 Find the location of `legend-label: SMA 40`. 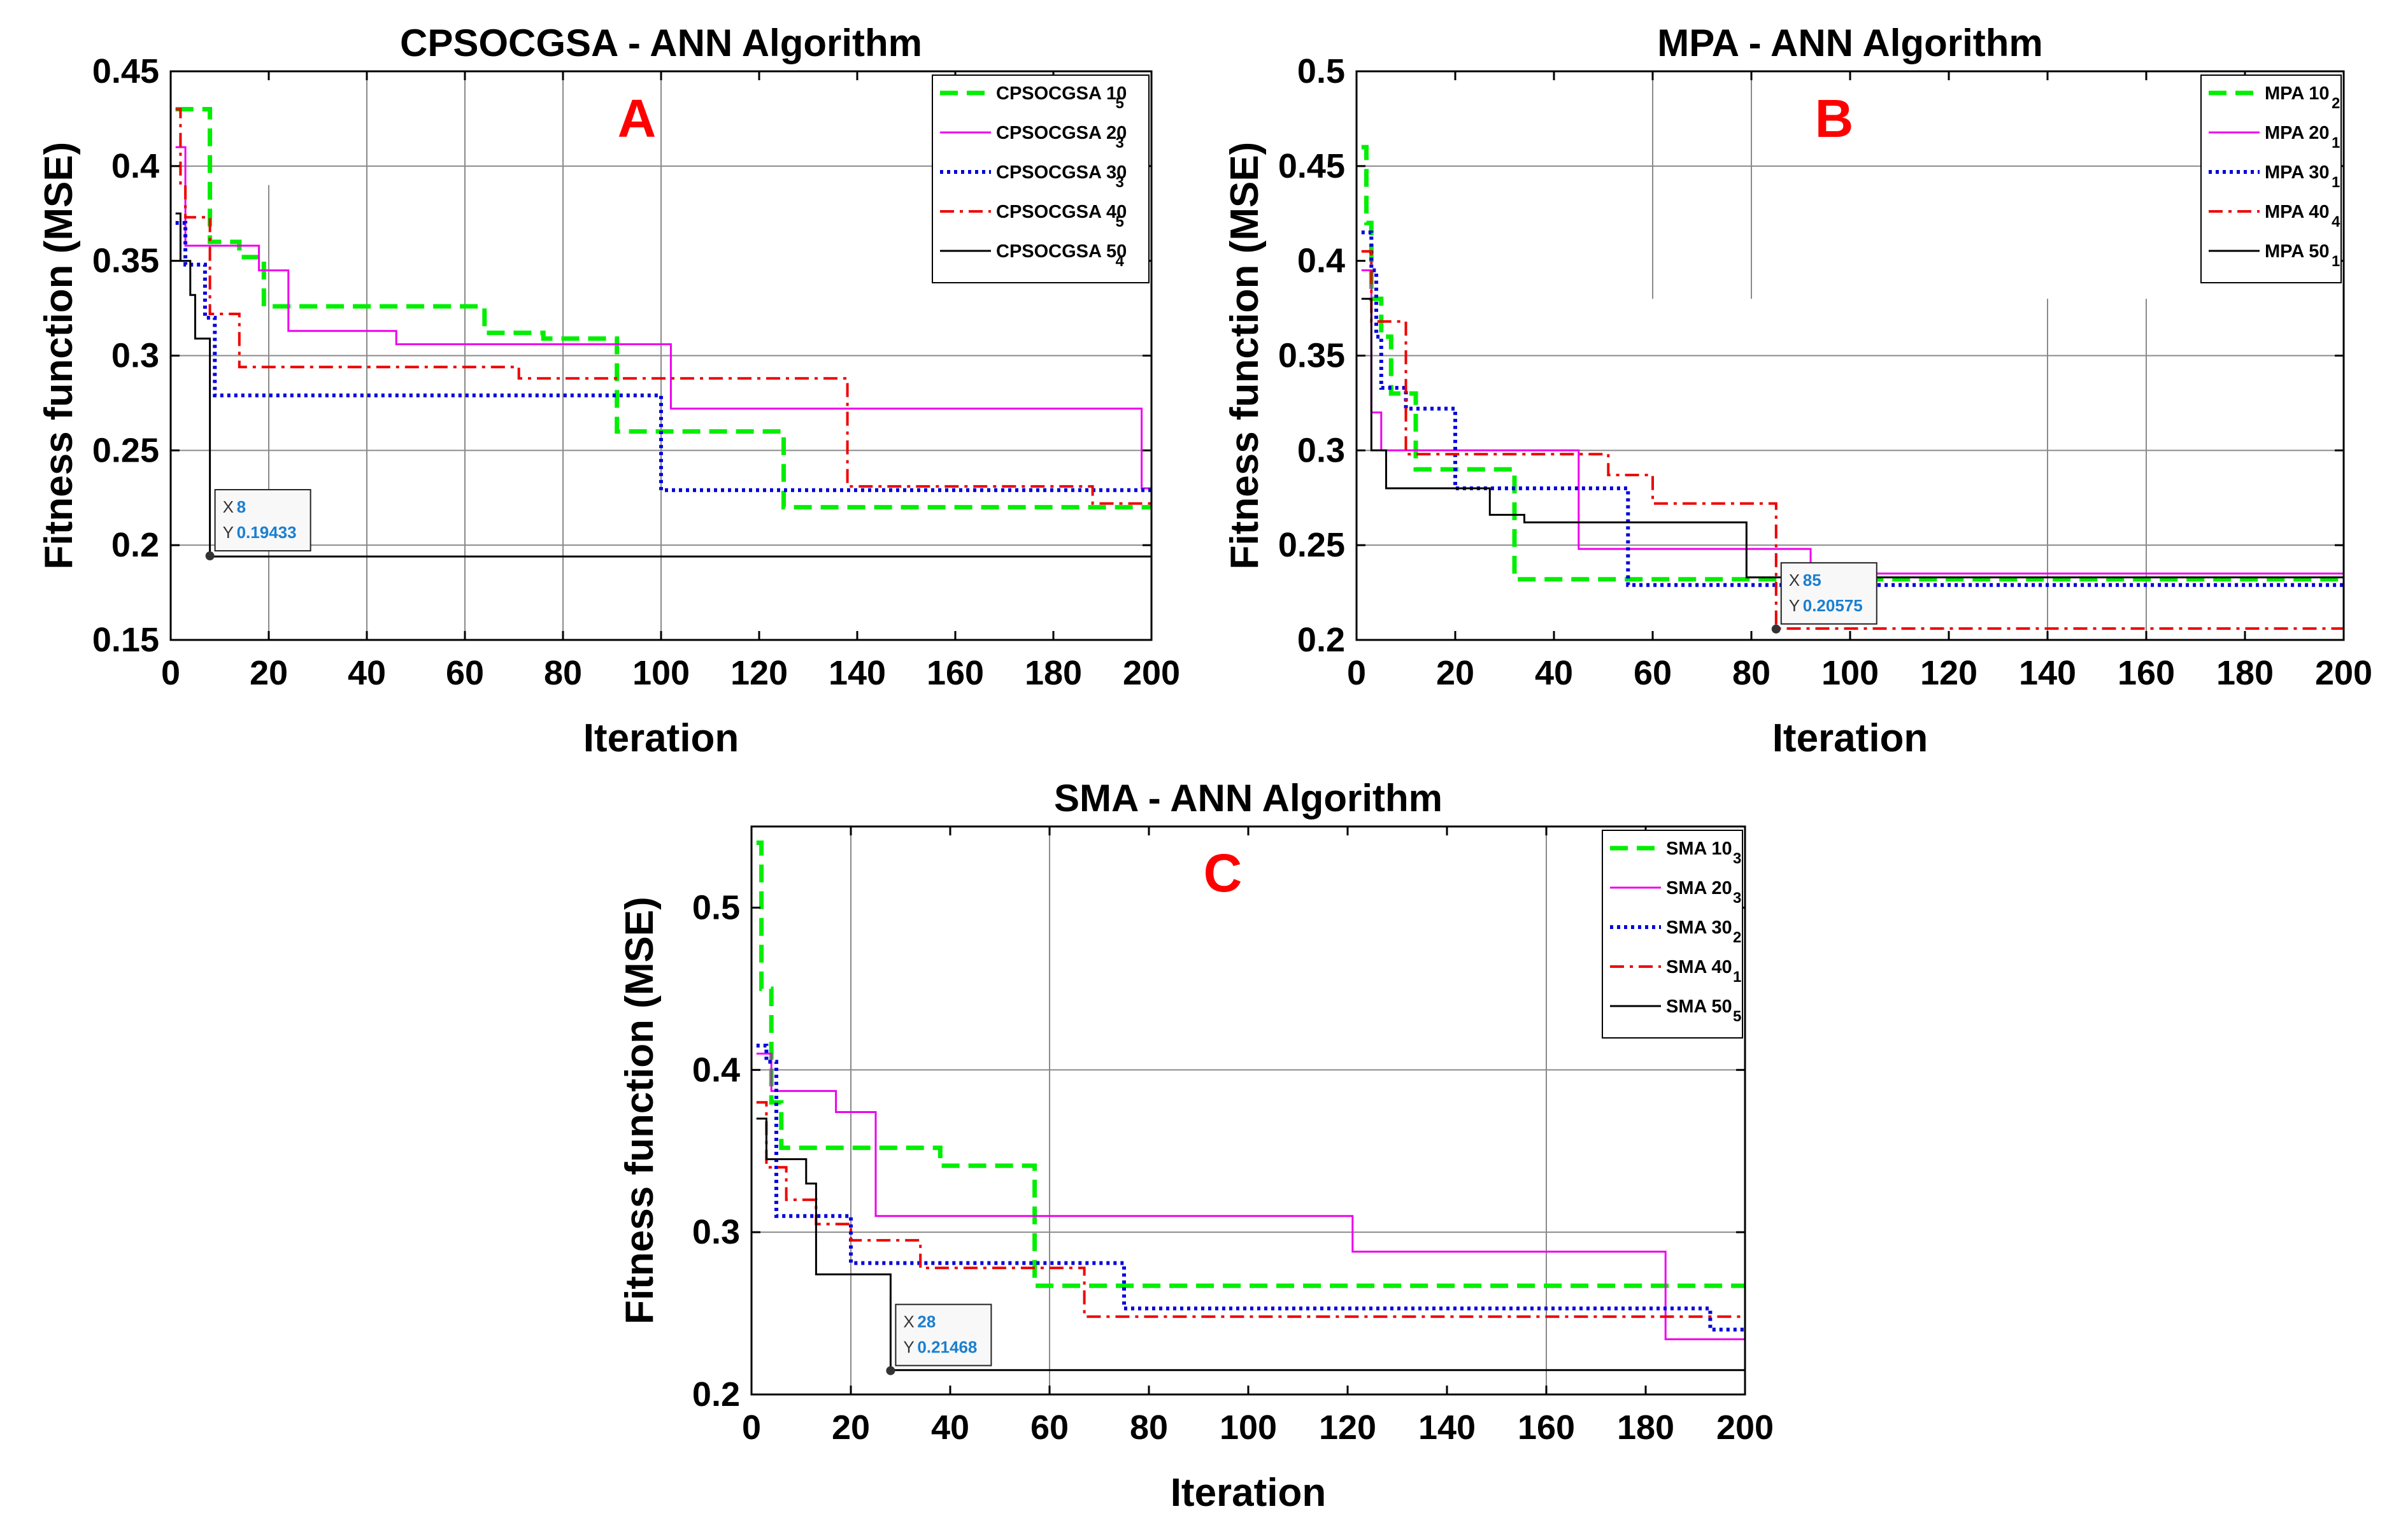

legend-label: SMA 40 is located at coordinates (1699, 967).